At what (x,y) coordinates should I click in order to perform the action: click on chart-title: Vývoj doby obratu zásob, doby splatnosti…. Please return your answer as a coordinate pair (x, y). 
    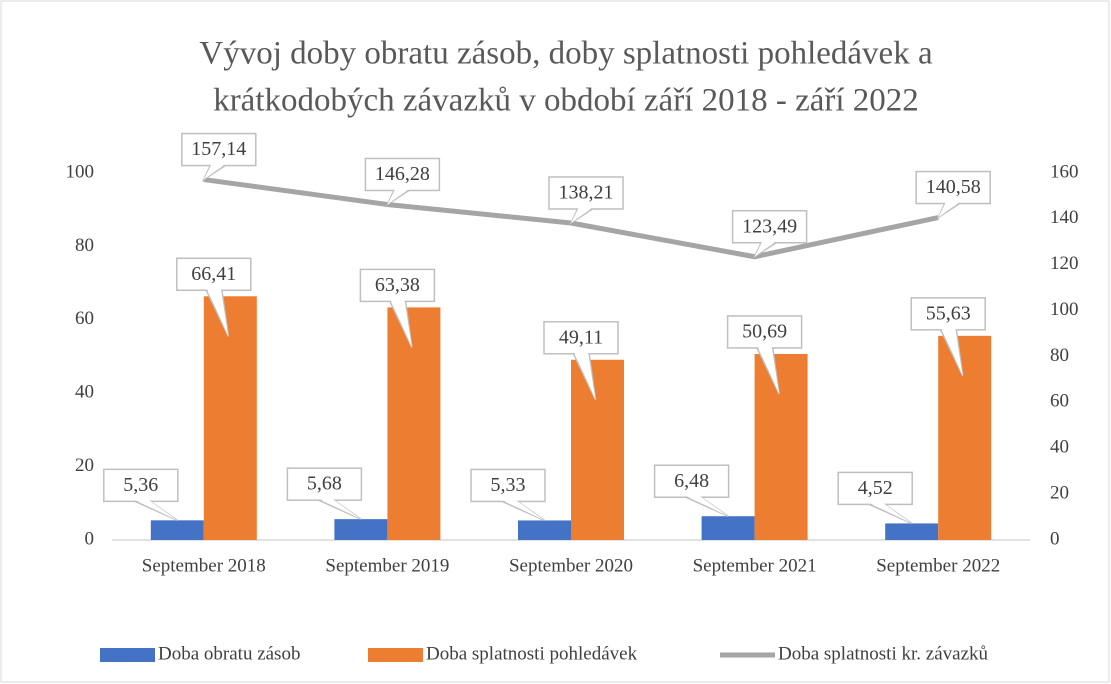
    Looking at the image, I should click on (566, 54).